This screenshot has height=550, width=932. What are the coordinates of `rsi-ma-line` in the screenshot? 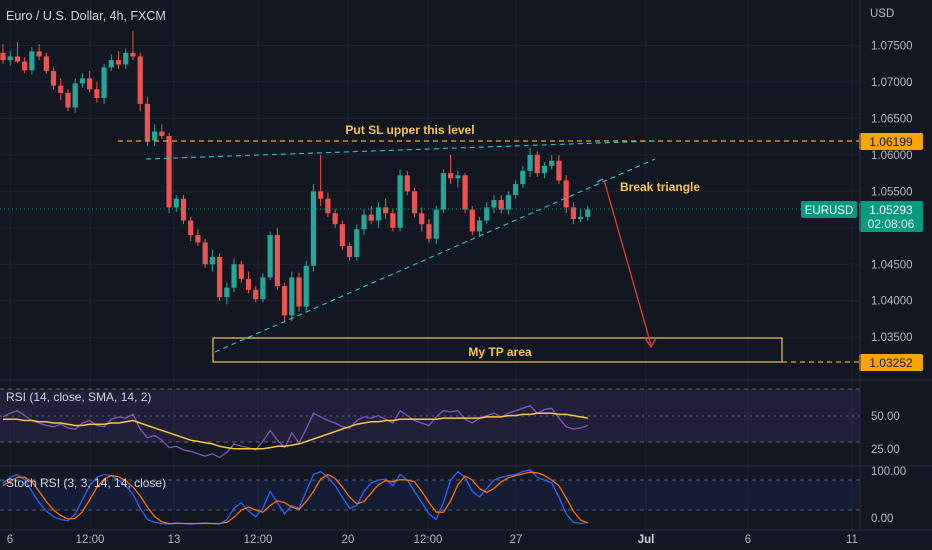 It's located at (295, 431).